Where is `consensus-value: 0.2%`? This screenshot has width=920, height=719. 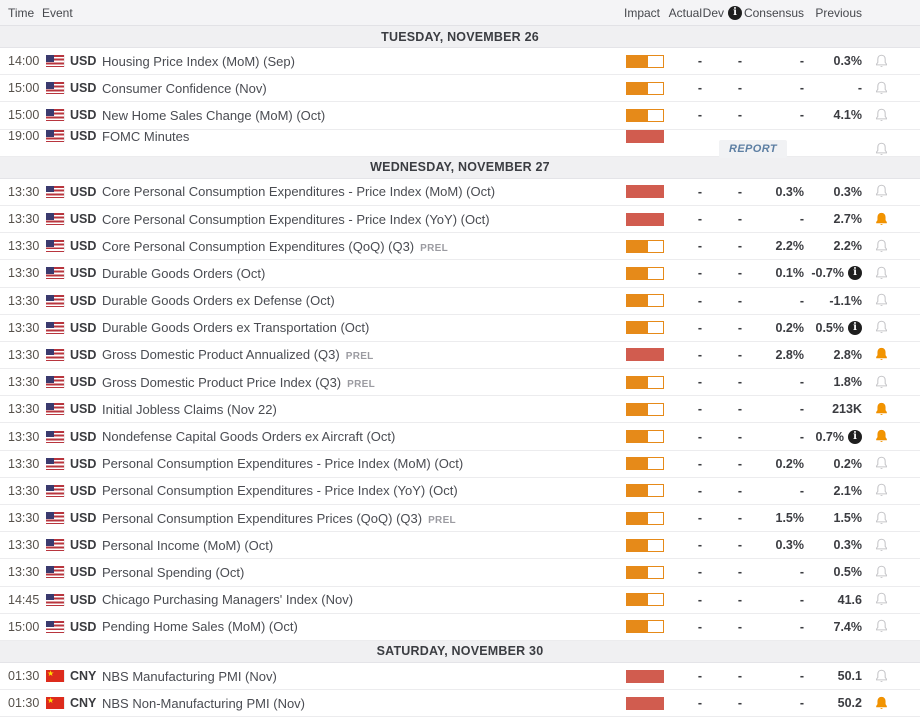
consensus-value: 0.2% is located at coordinates (790, 327).